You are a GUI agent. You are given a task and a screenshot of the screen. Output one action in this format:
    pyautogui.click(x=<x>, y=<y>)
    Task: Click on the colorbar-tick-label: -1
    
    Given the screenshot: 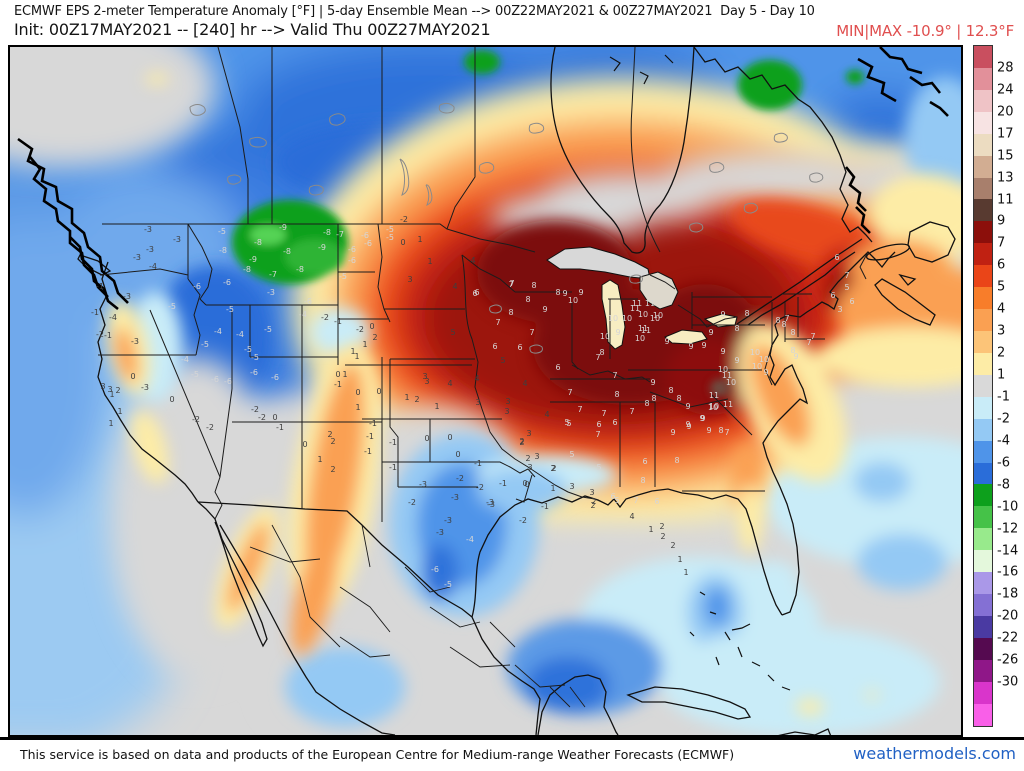 What is the action you would take?
    pyautogui.click(x=1003, y=397)
    